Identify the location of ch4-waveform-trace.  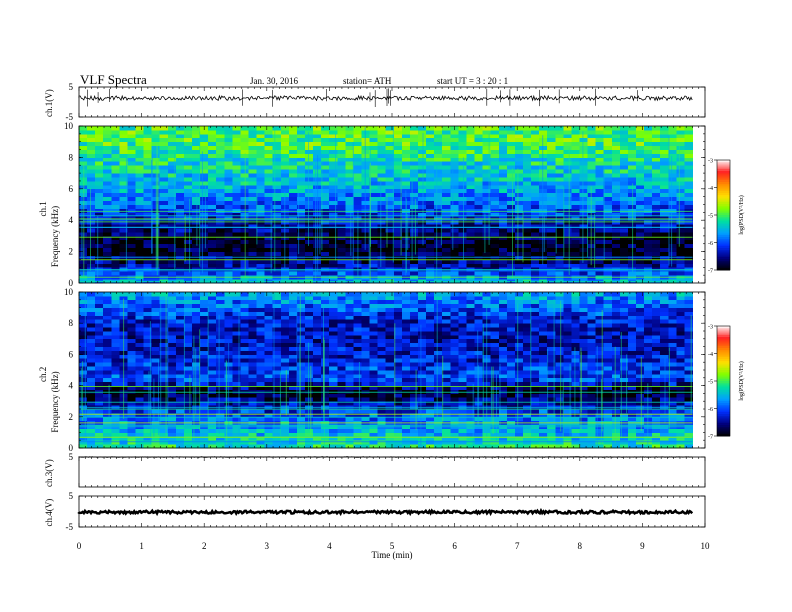
(385, 512).